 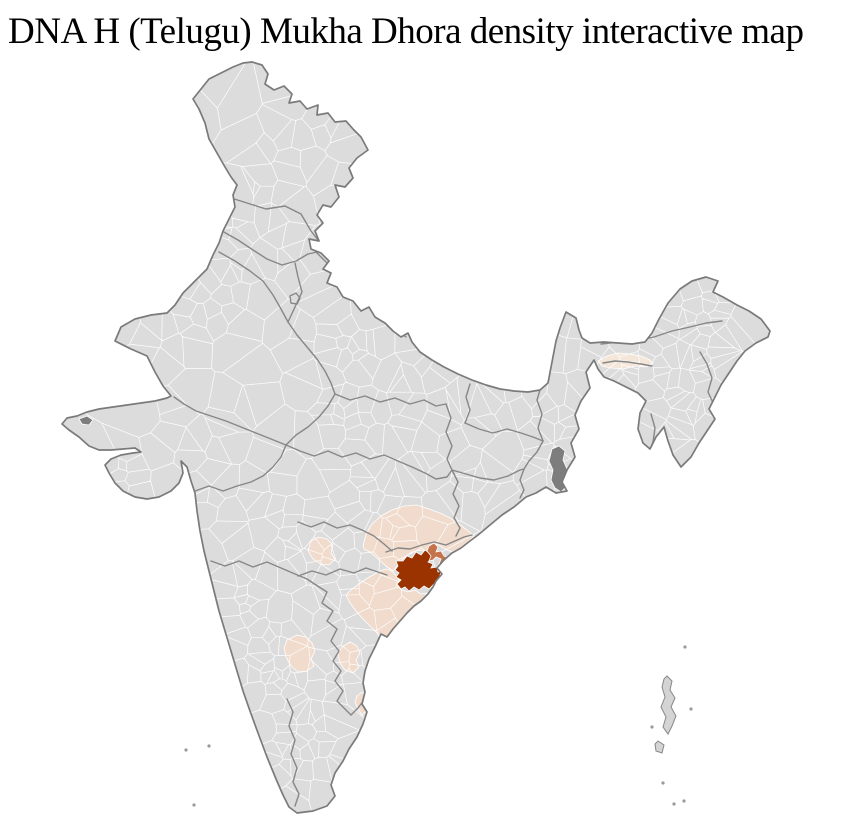 I want to click on island-group, so click(x=438, y=726).